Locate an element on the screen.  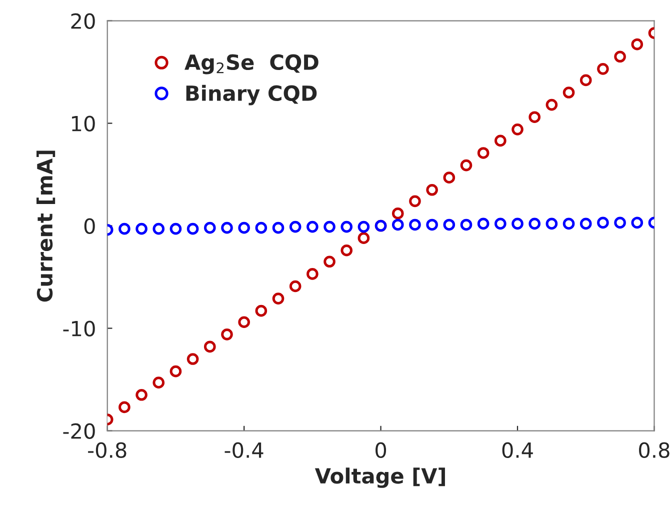
x-tick-label: -0.8 is located at coordinates (107, 450).